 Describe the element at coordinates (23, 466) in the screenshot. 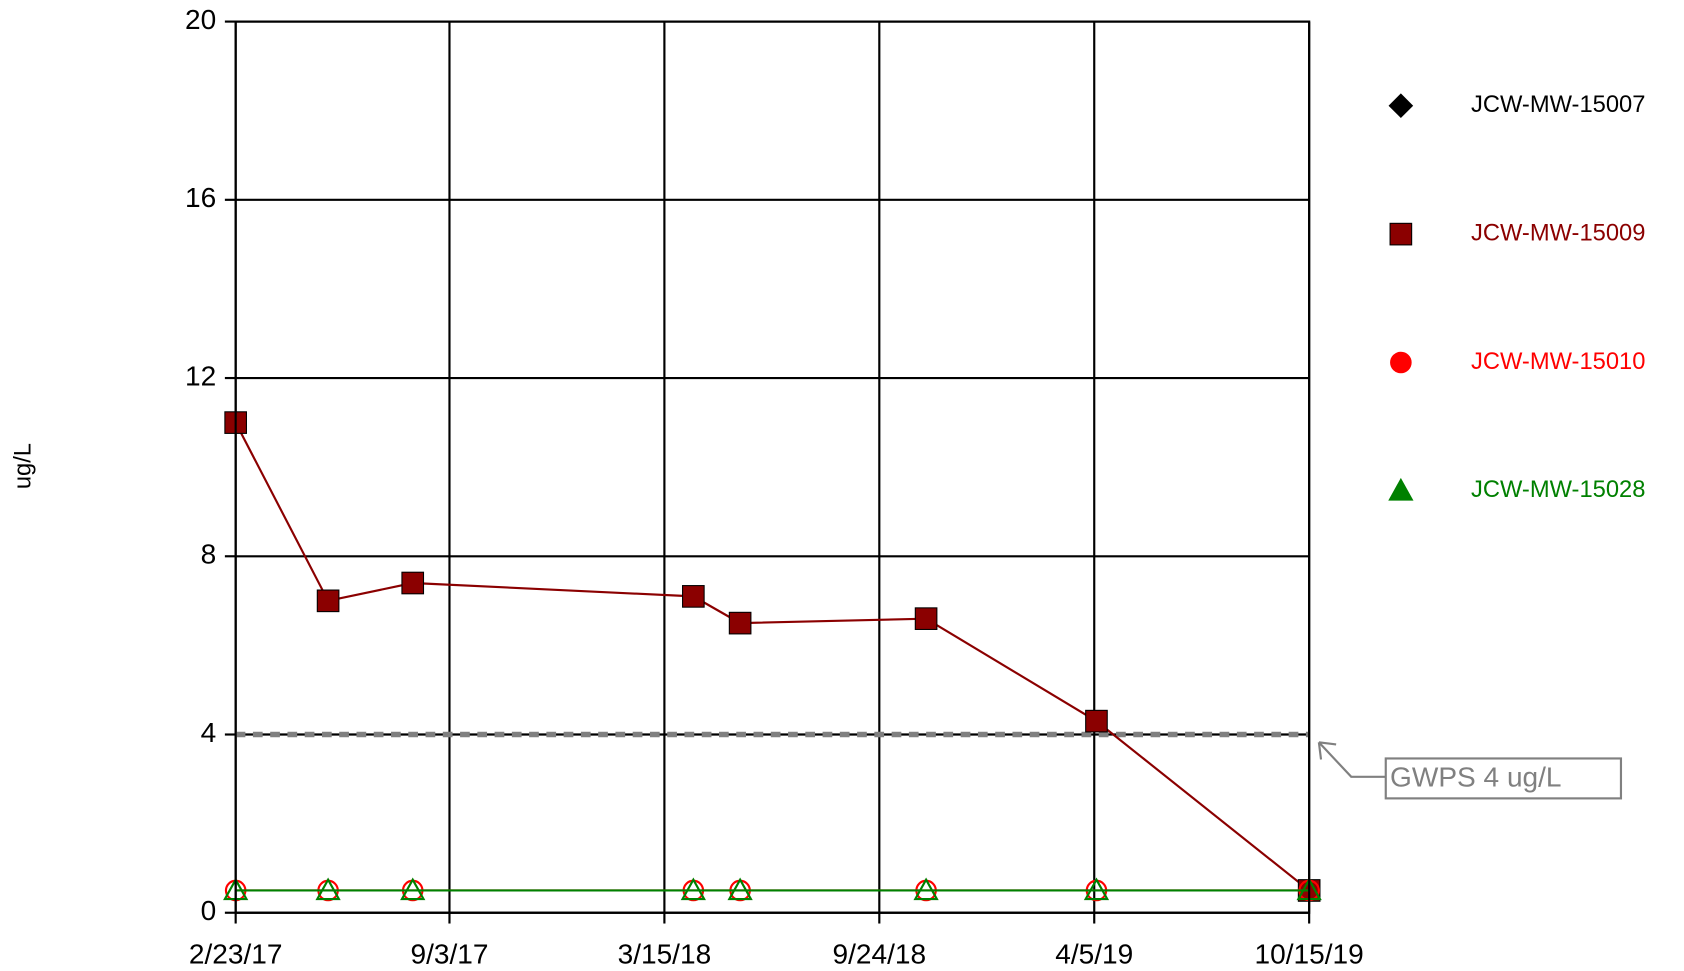

I see `y-axis-label: ug/L` at that location.